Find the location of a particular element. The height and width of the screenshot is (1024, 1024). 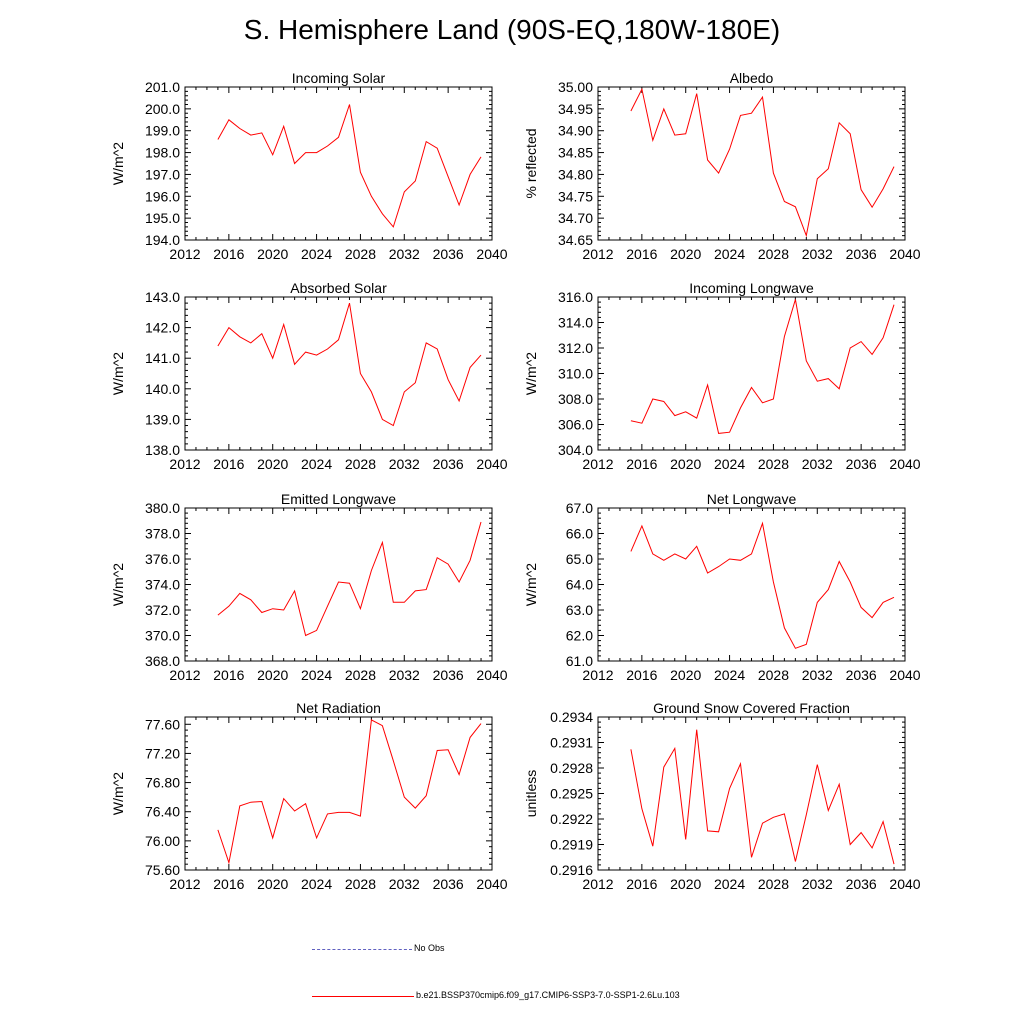

panel-title: Incoming Longwave is located at coordinates (751, 288).